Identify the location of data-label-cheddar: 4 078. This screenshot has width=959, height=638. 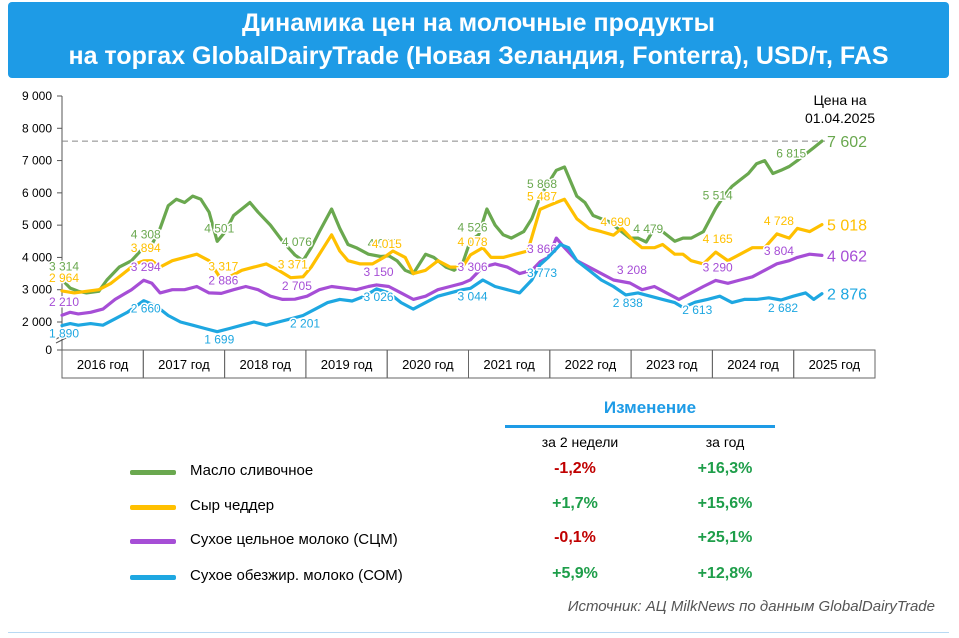
(473, 242).